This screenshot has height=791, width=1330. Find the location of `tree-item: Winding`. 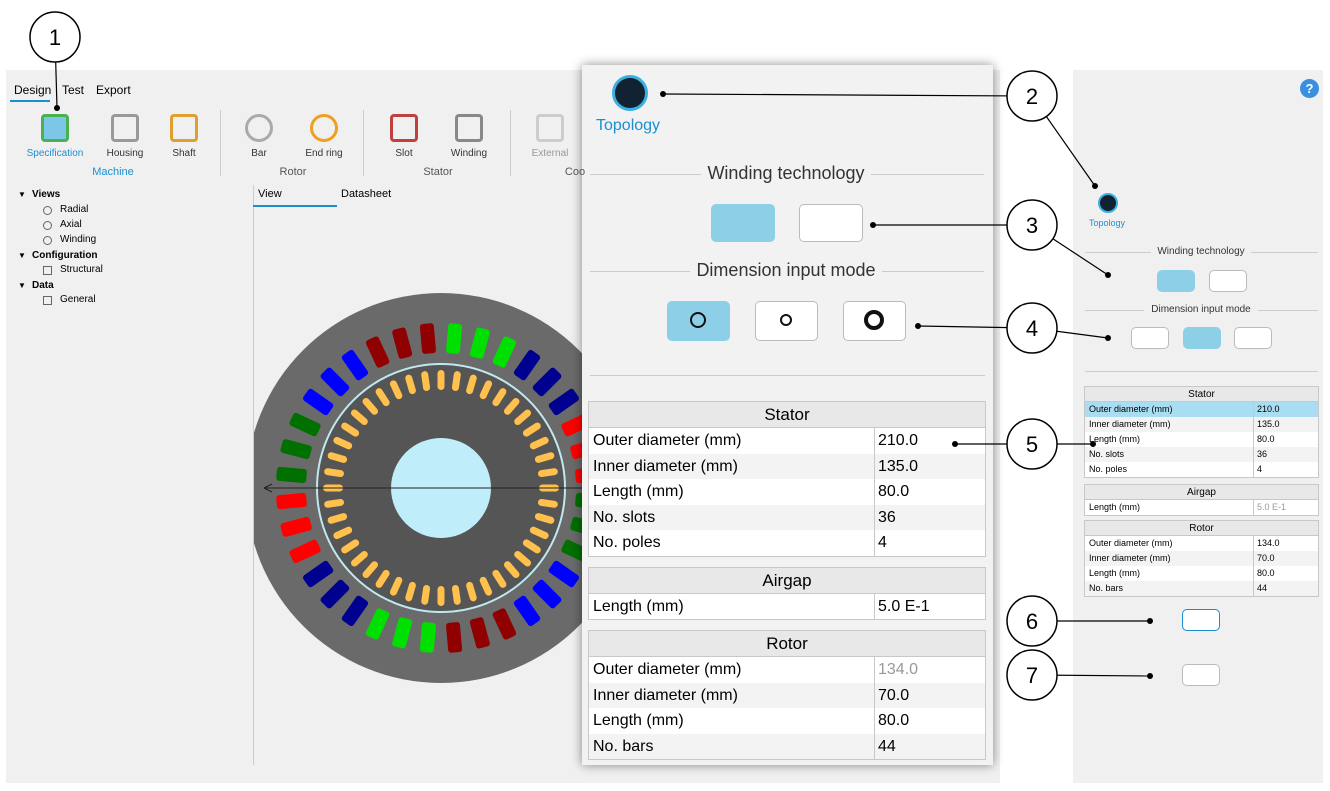

tree-item: Winding is located at coordinates (78, 239).